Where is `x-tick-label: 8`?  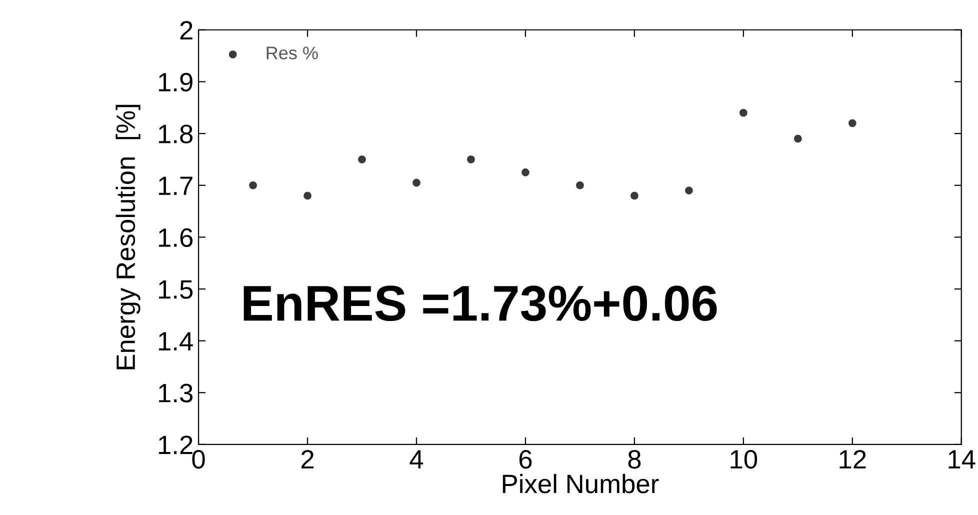
x-tick-label: 8 is located at coordinates (634, 459).